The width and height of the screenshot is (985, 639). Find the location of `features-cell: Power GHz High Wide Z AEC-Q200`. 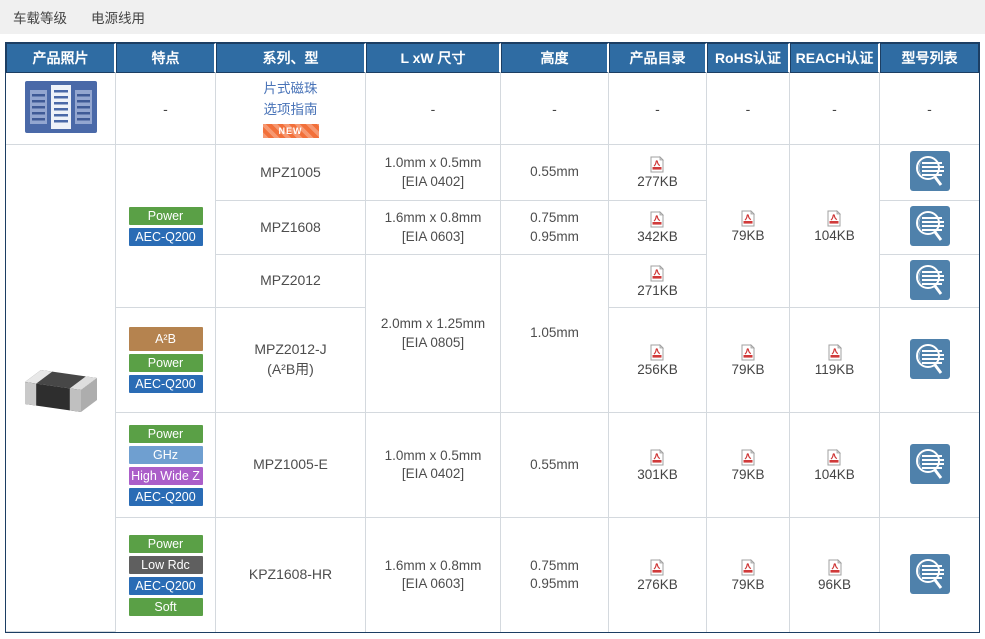

features-cell: Power GHz High Wide Z AEC-Q200 is located at coordinates (166, 465).